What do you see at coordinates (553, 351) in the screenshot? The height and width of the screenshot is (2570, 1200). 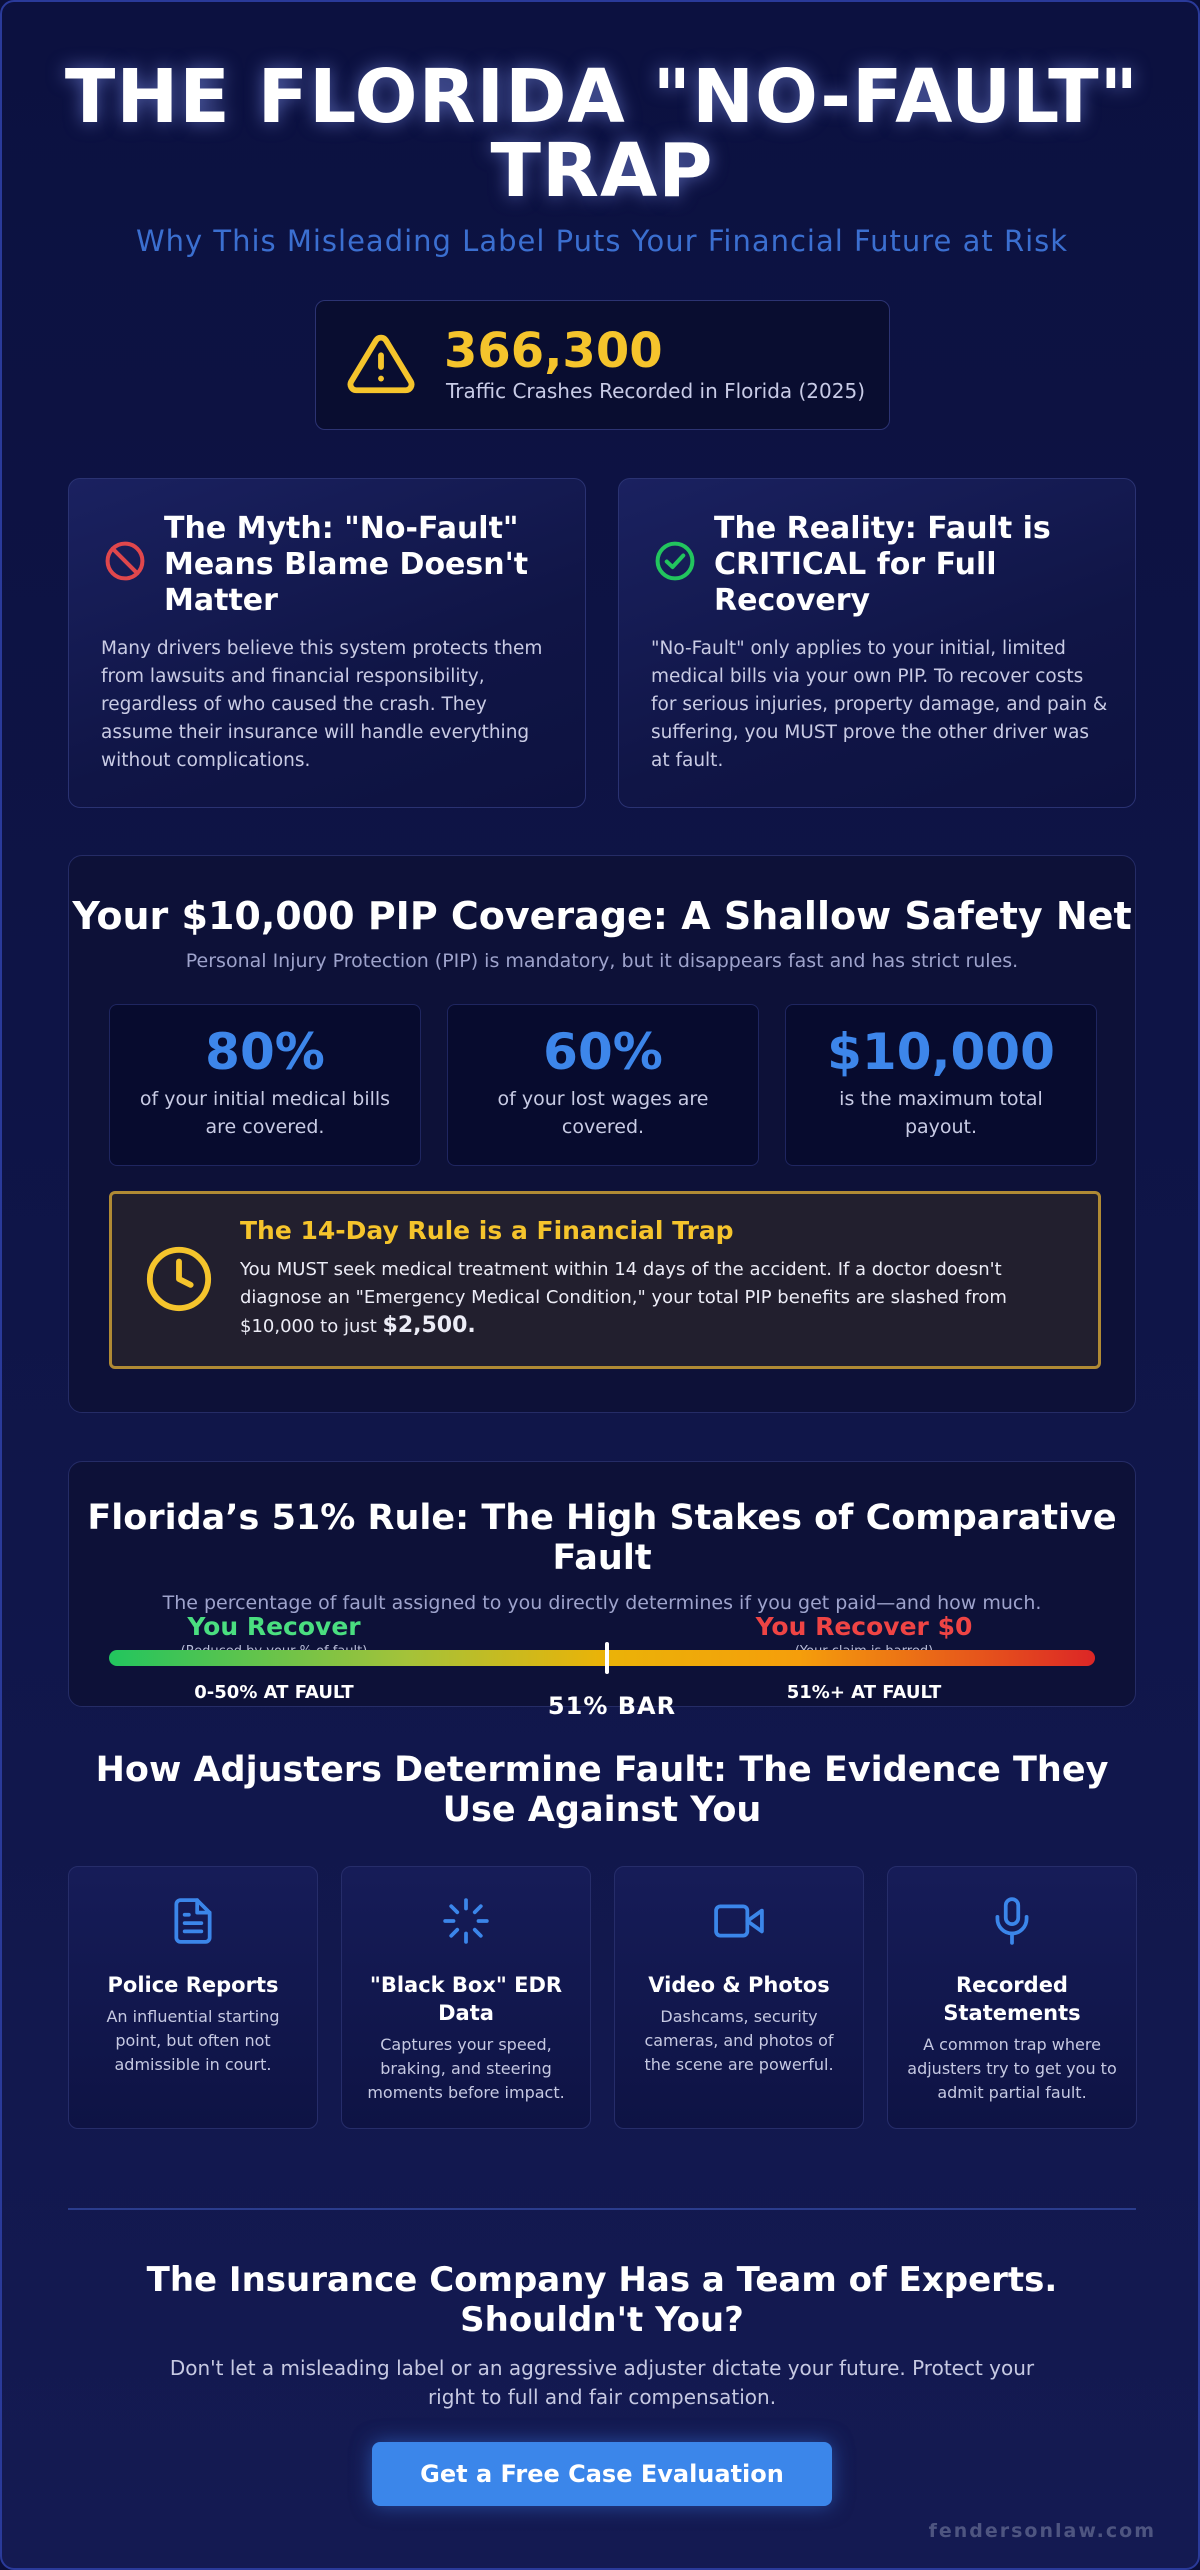 I see `crash-count: 366,300` at bounding box center [553, 351].